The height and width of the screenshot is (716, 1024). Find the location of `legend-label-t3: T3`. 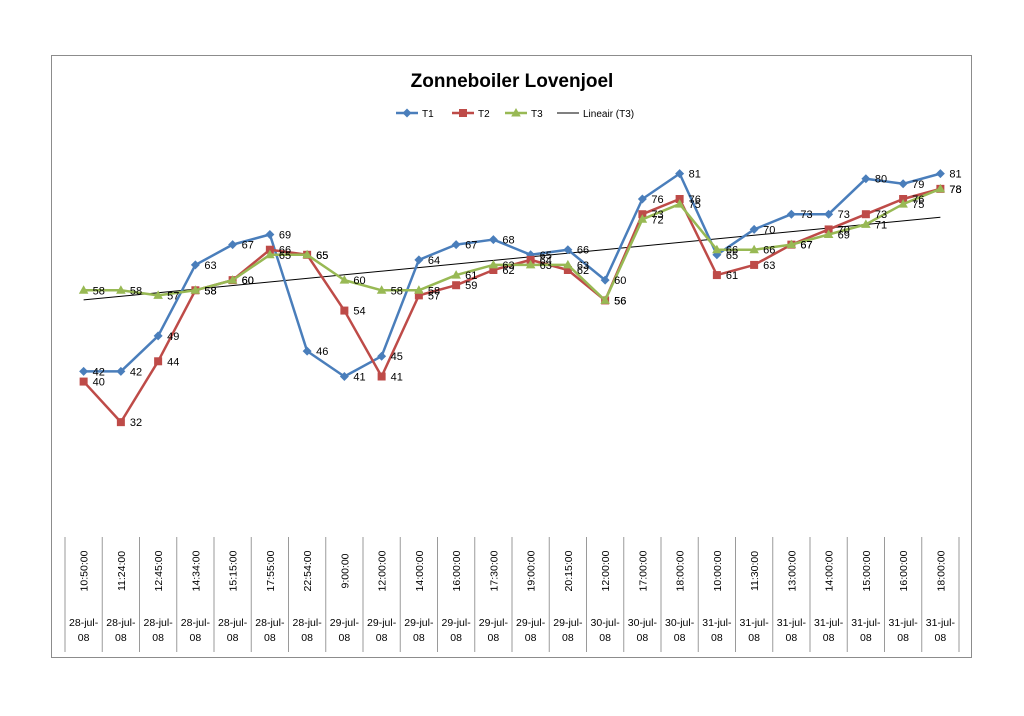

legend-label-t3: T3 is located at coordinates (537, 114).